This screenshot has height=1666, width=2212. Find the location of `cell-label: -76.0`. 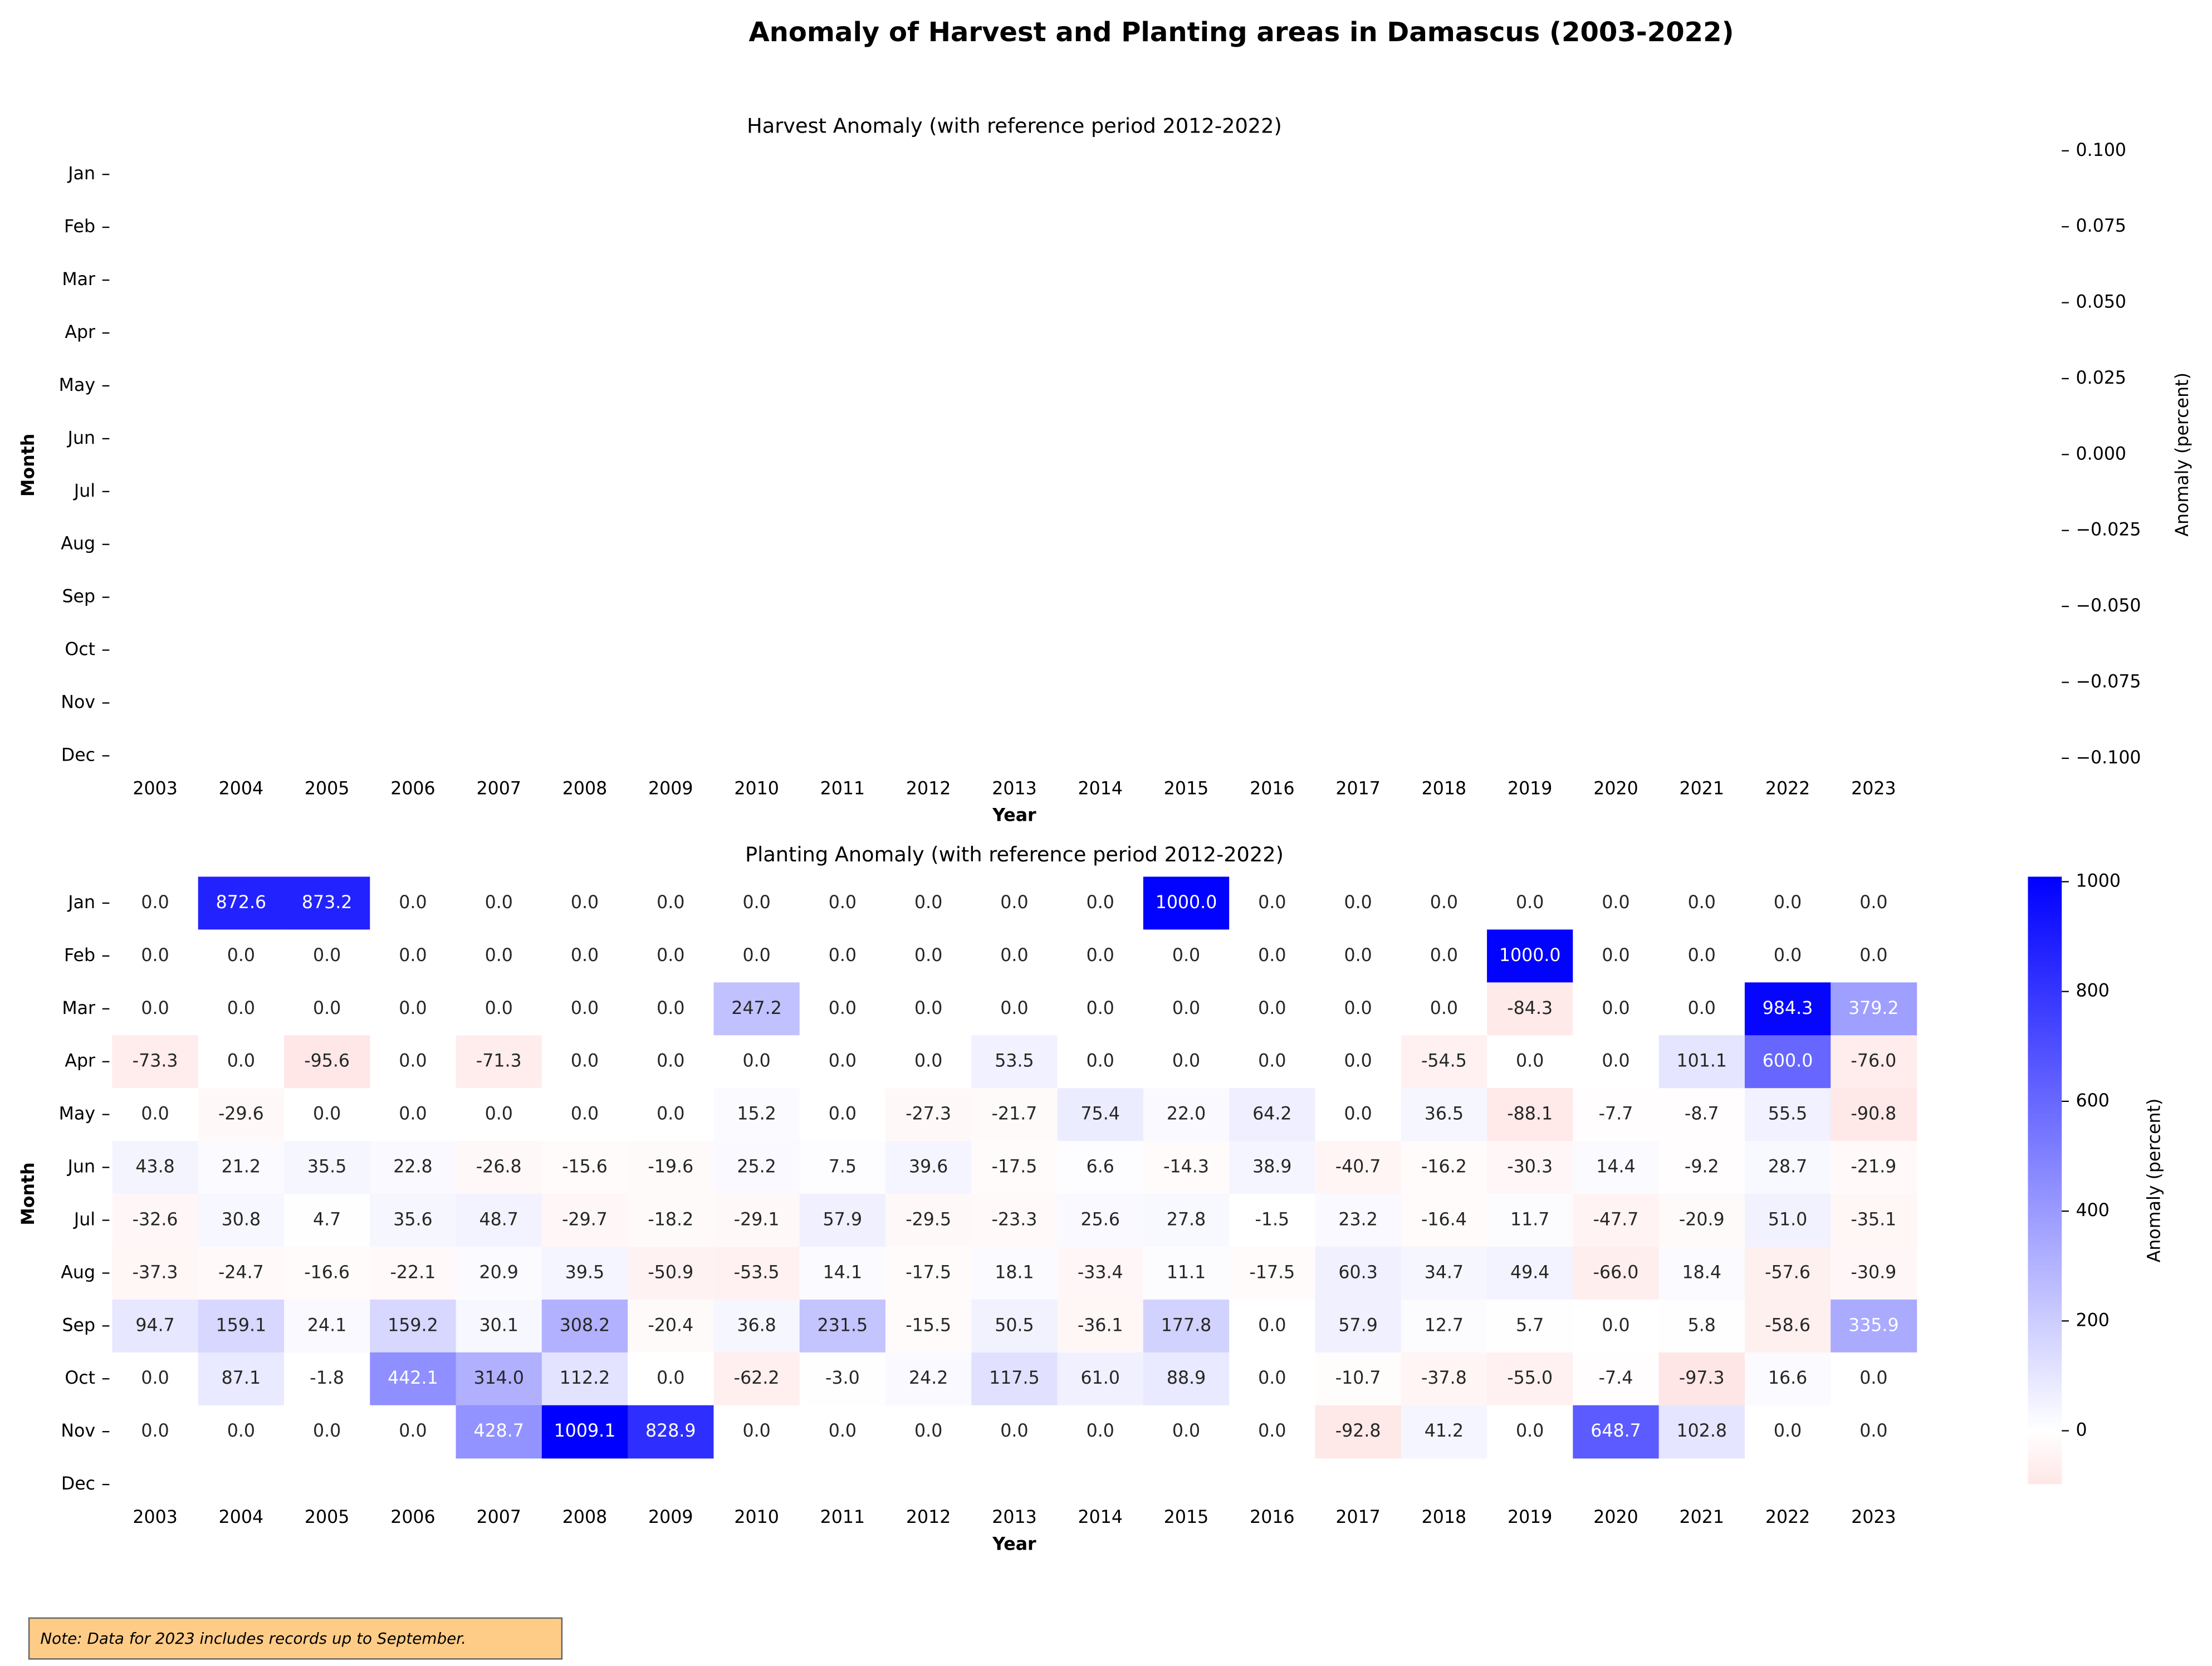

cell-label: -76.0 is located at coordinates (1873, 1061).